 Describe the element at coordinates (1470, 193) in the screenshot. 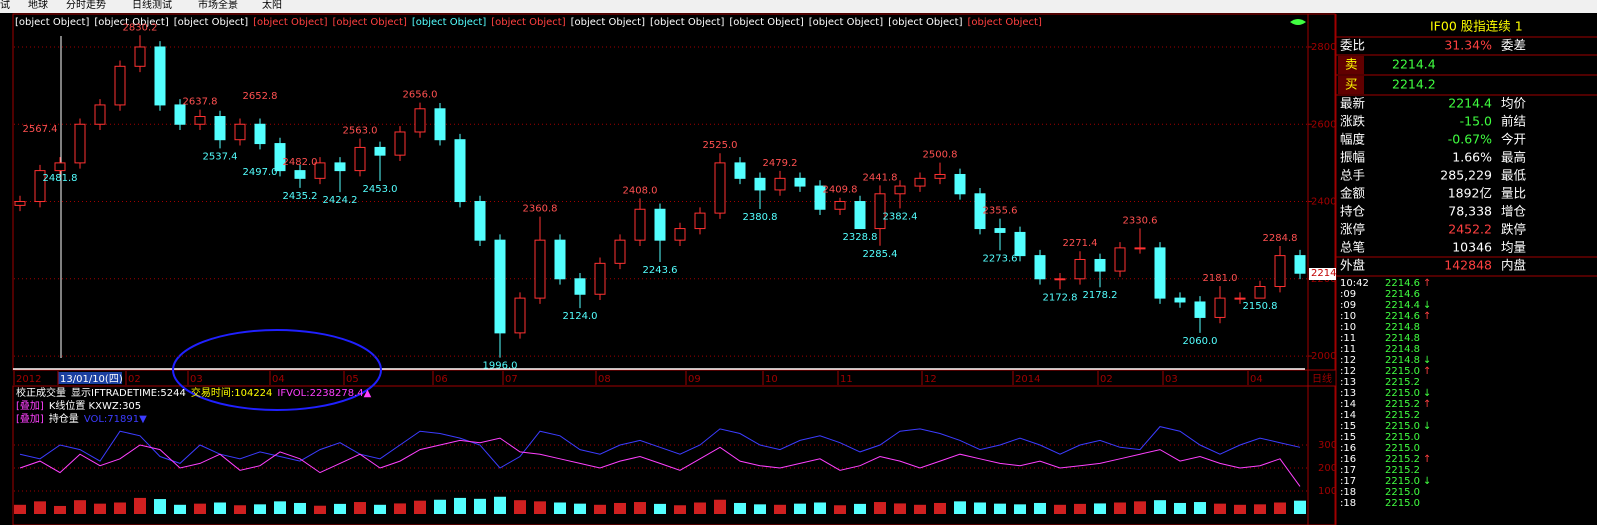

I see `value: 1892亿` at that location.